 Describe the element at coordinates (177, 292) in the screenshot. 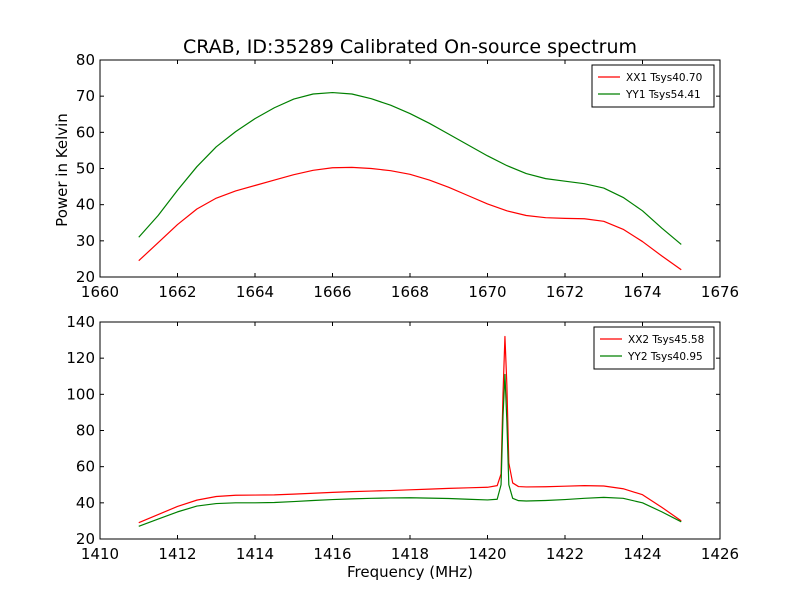

I see `x-tick-label: 1662` at that location.